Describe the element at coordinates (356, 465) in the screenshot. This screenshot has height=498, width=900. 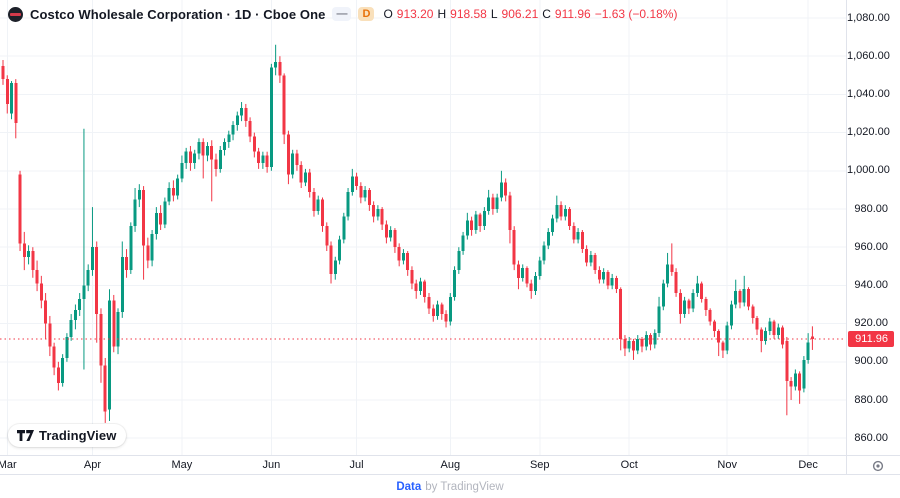
I see `time-axis-label: Jul` at that location.